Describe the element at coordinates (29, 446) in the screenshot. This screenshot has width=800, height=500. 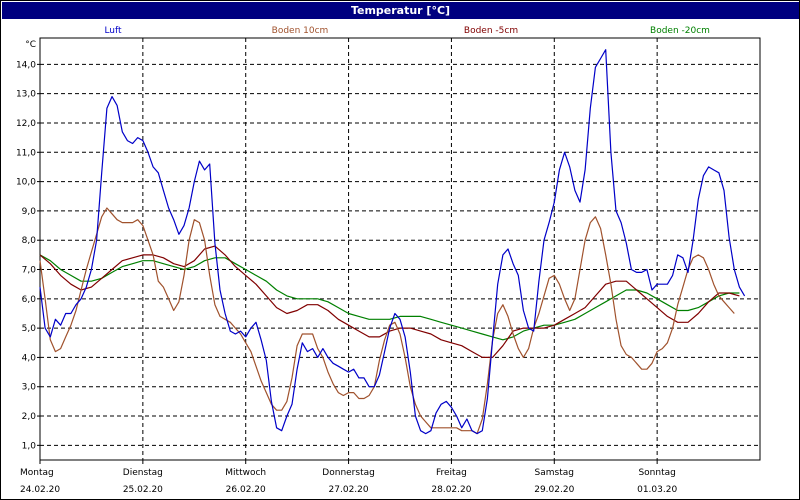
I see `y-tick-label: 1,0` at that location.